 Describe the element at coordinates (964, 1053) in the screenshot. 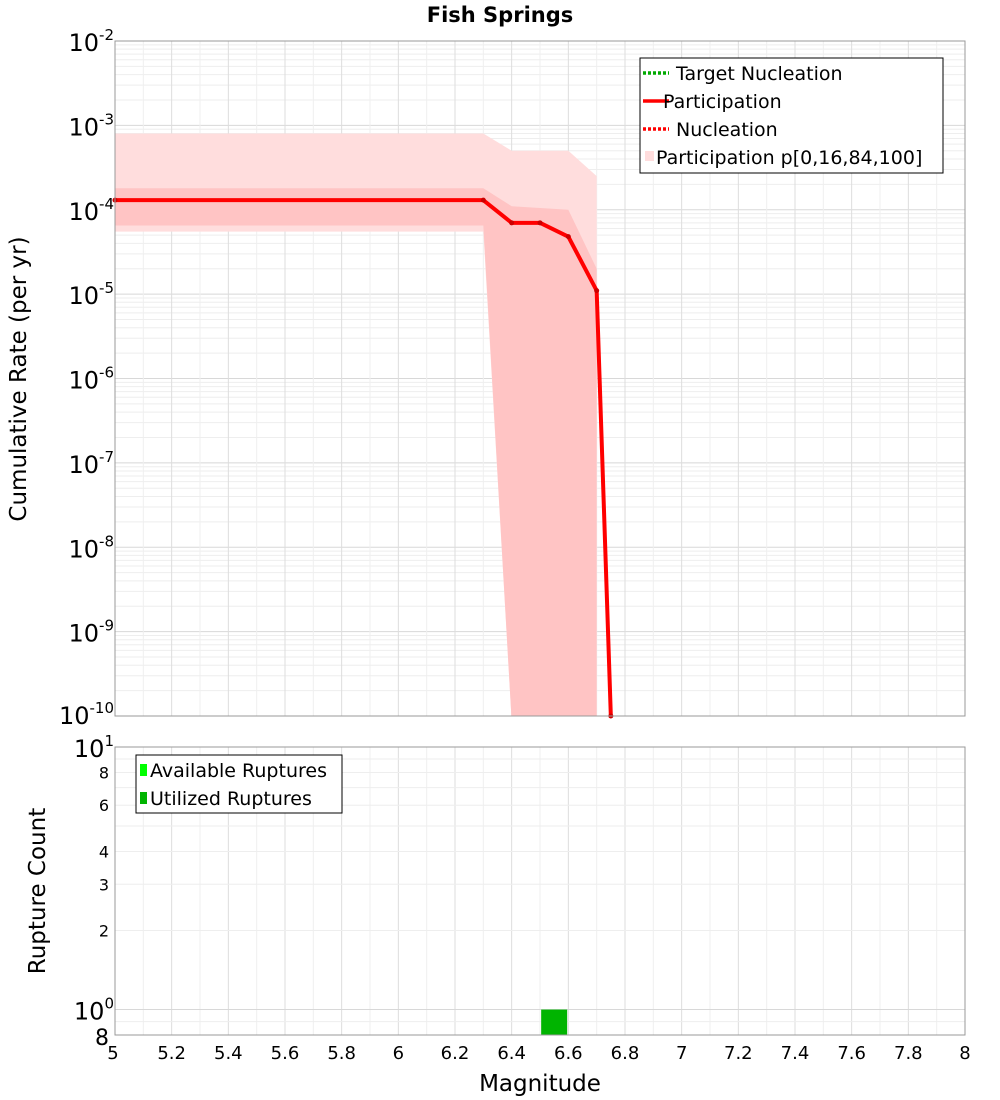

I see `x-tick-label: 8` at that location.